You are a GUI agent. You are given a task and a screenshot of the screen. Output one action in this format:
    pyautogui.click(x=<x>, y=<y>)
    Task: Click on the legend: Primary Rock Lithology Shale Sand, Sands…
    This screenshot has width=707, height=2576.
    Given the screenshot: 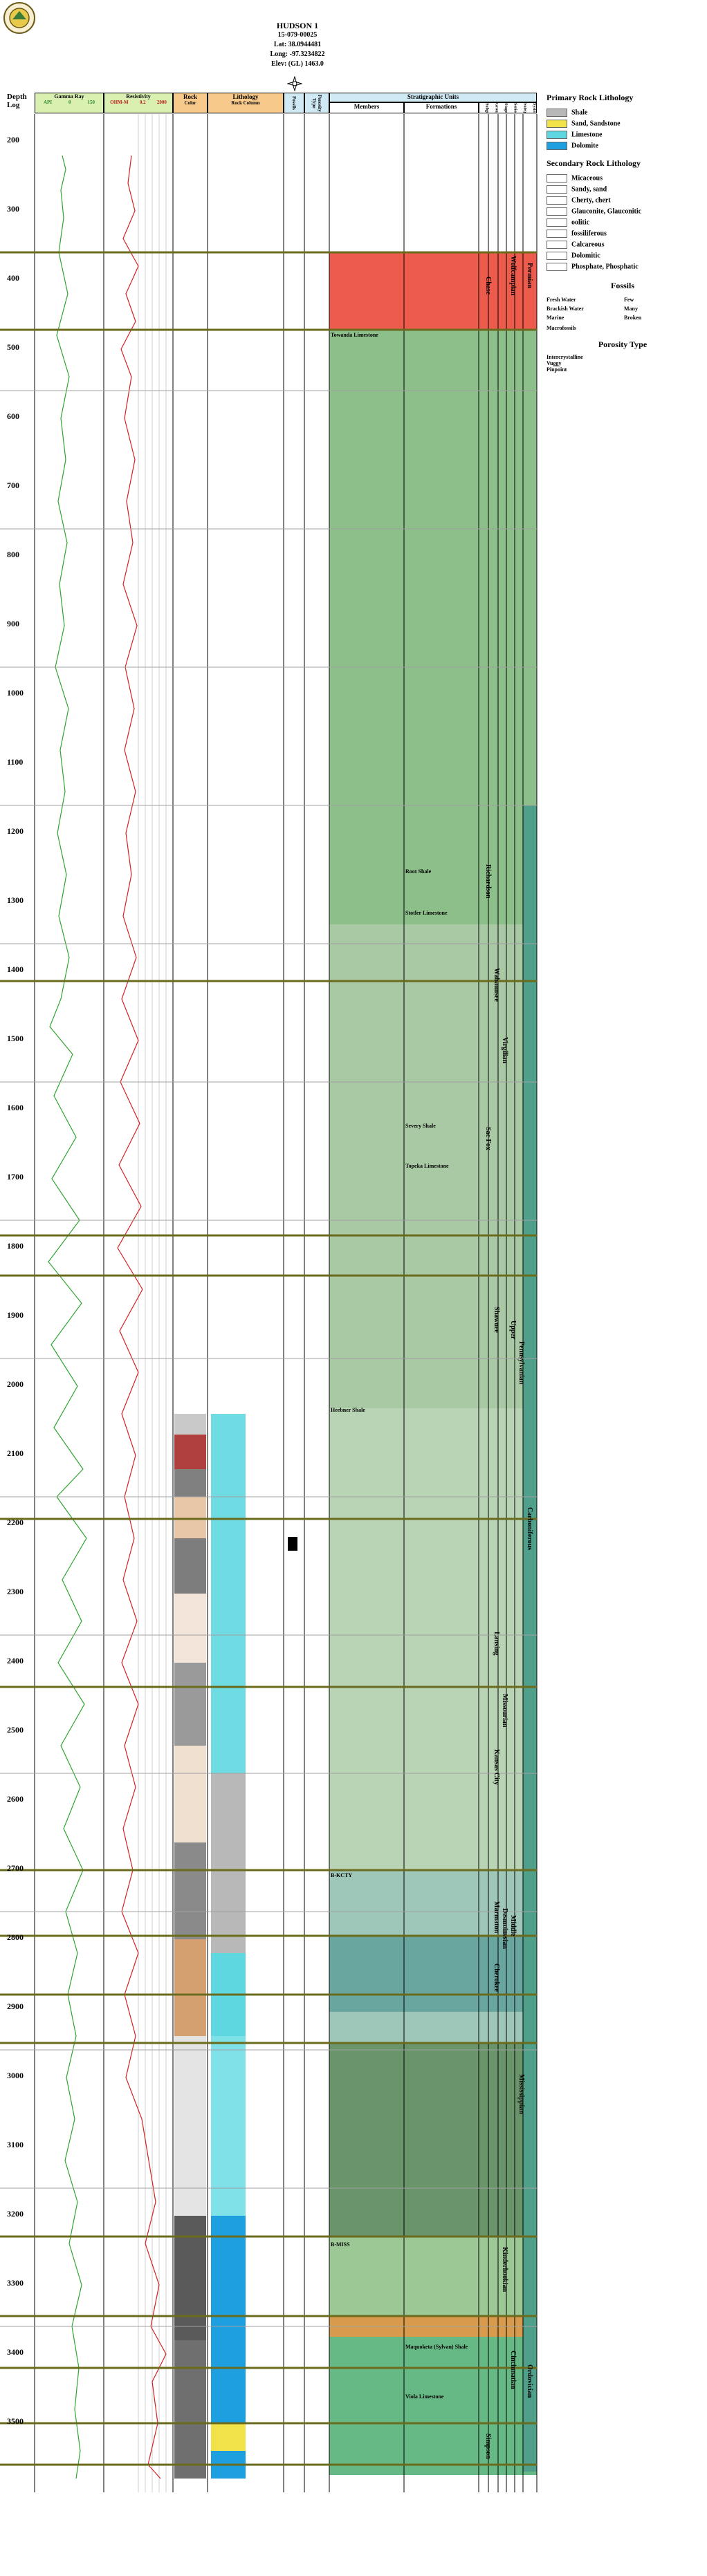 What is the action you would take?
    pyautogui.click(x=623, y=233)
    